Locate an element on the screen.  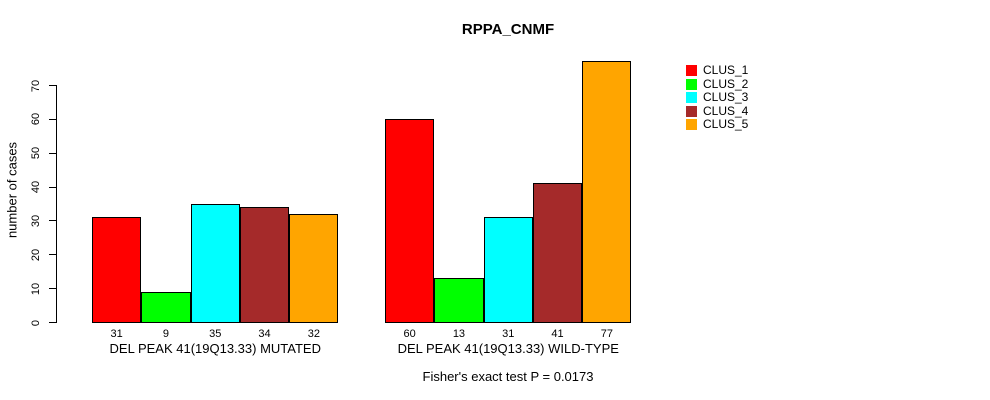
legend-label-clus_2: CLUS_2 is located at coordinates (726, 83).